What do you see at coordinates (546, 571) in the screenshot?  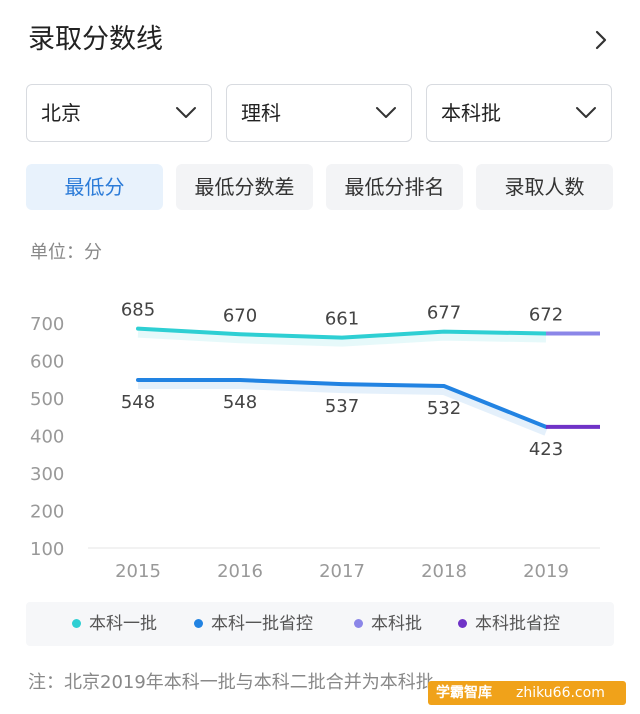 I see `x-tick-label: 2019` at bounding box center [546, 571].